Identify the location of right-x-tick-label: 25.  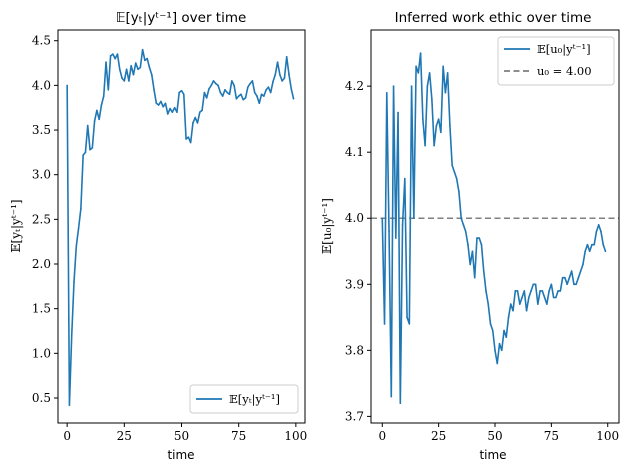
(438, 436).